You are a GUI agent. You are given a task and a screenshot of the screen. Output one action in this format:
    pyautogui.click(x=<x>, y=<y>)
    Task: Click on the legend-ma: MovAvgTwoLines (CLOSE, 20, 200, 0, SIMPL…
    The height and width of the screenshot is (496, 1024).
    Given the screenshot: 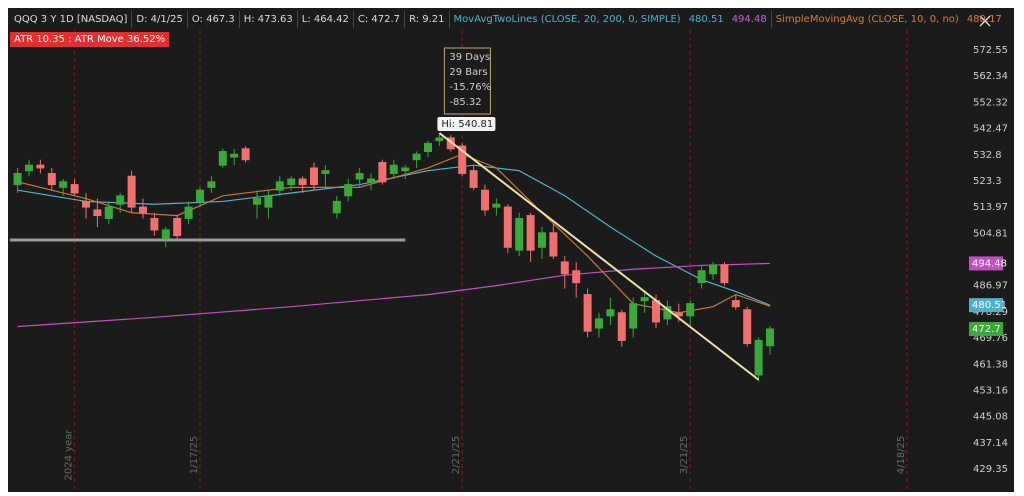 What is the action you would take?
    pyautogui.click(x=567, y=19)
    